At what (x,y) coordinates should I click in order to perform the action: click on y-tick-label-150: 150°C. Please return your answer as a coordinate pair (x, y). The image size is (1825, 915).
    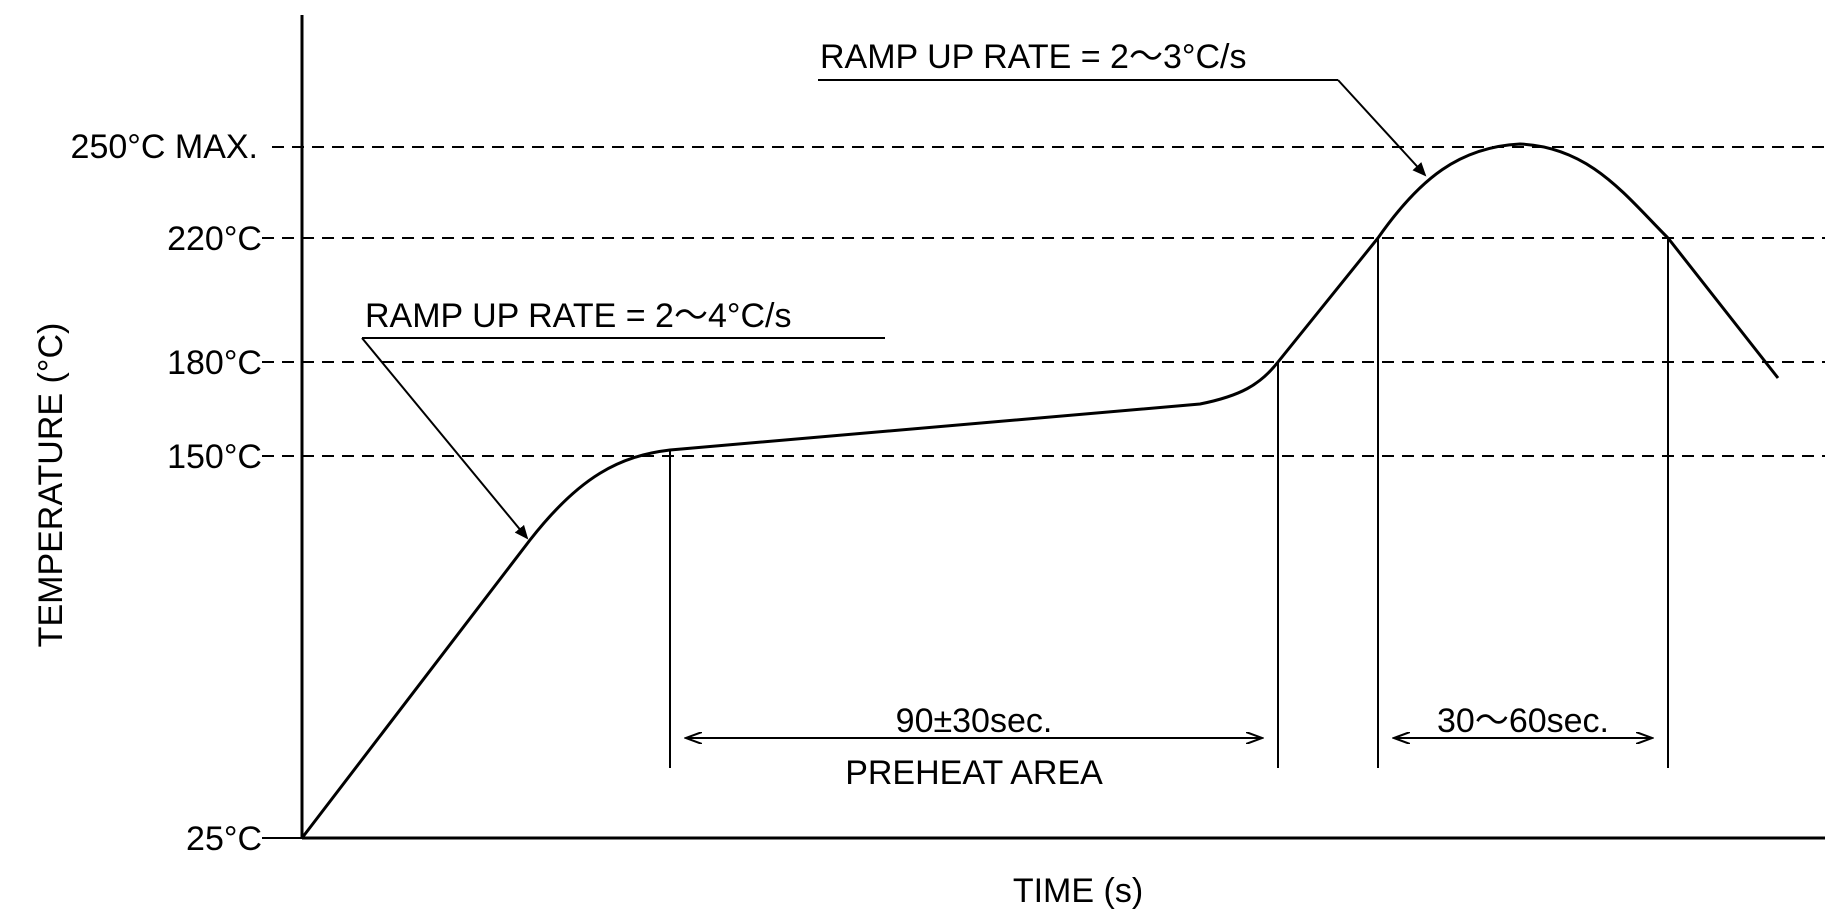
    Looking at the image, I should click on (214, 457).